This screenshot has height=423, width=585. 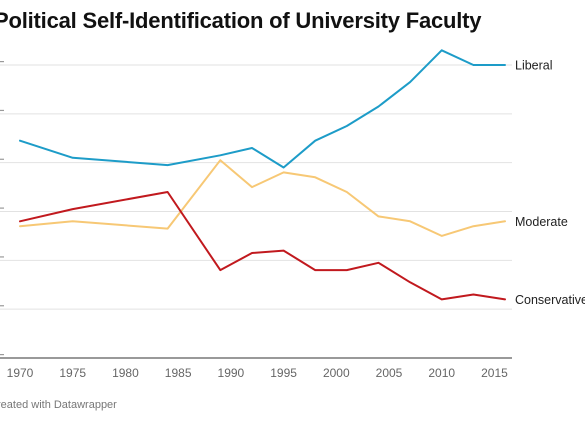 What do you see at coordinates (72, 373) in the screenshot?
I see `x-tick-label-1975: 1975` at bounding box center [72, 373].